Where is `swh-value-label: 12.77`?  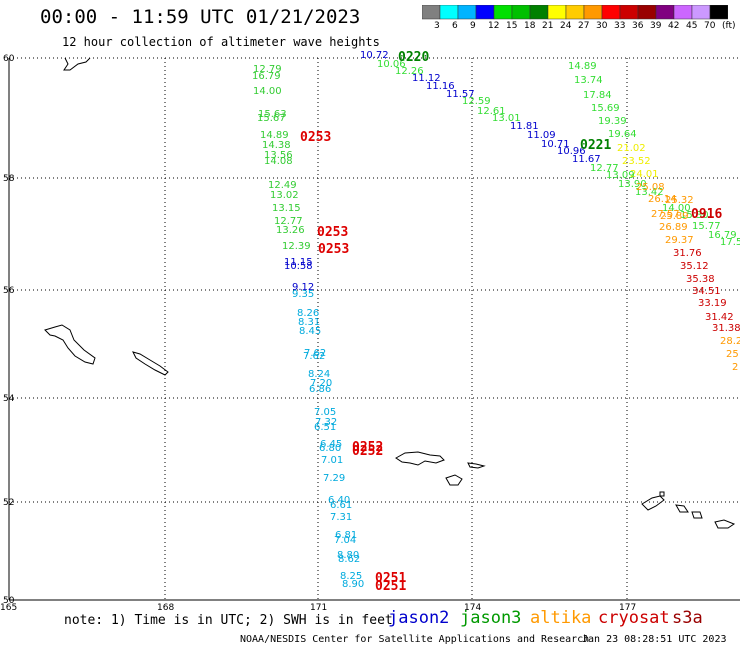
swh-value-label: 12.77 is located at coordinates (288, 221).